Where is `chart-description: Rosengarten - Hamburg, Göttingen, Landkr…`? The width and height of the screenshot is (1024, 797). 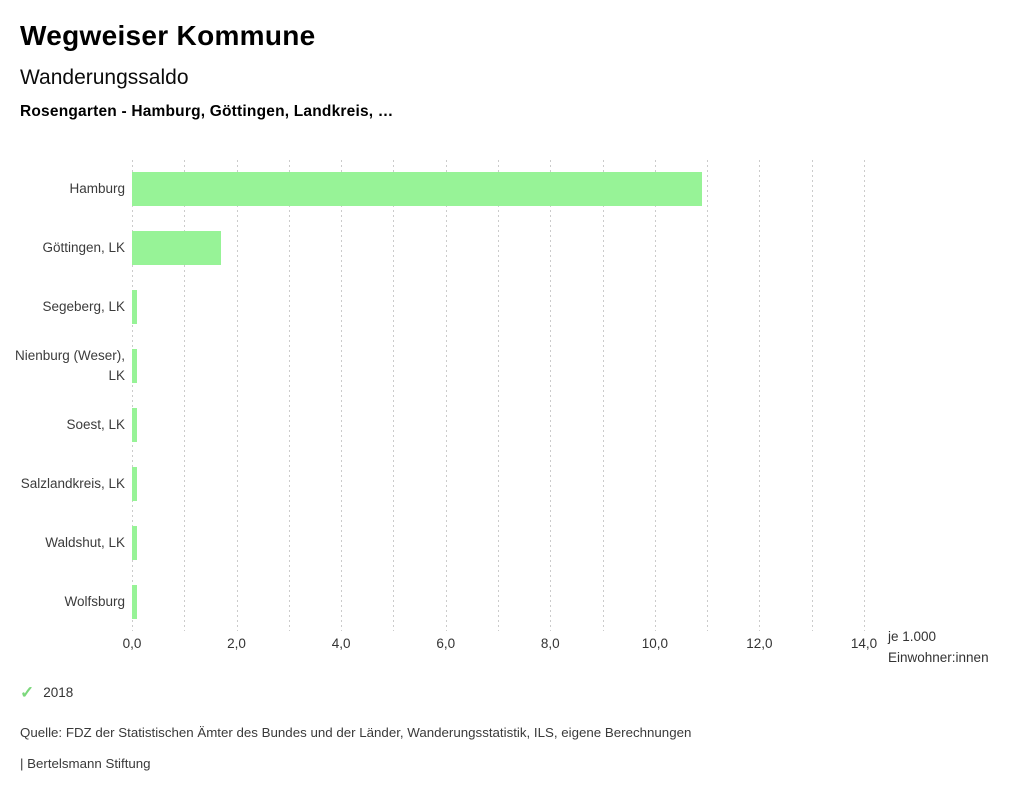 chart-description: Rosengarten - Hamburg, Göttingen, Landkr… is located at coordinates (207, 111).